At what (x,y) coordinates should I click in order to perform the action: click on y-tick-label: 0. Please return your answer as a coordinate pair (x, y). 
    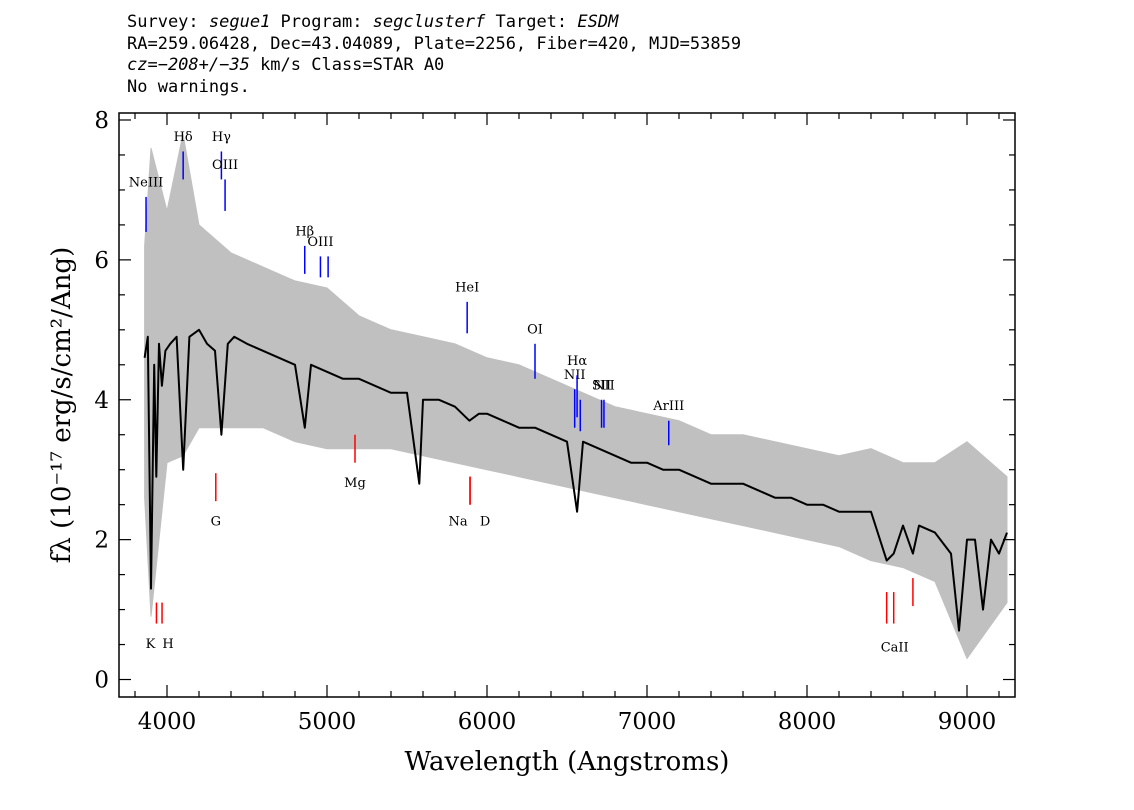
    Looking at the image, I should click on (101, 681).